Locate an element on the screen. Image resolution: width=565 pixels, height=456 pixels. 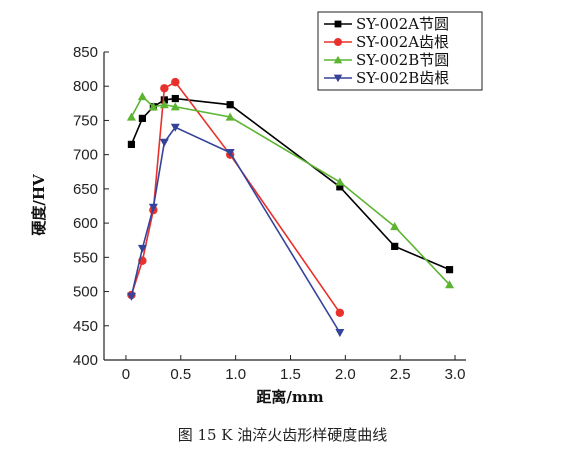
x-tick-label: 0.5 is located at coordinates (180, 374).